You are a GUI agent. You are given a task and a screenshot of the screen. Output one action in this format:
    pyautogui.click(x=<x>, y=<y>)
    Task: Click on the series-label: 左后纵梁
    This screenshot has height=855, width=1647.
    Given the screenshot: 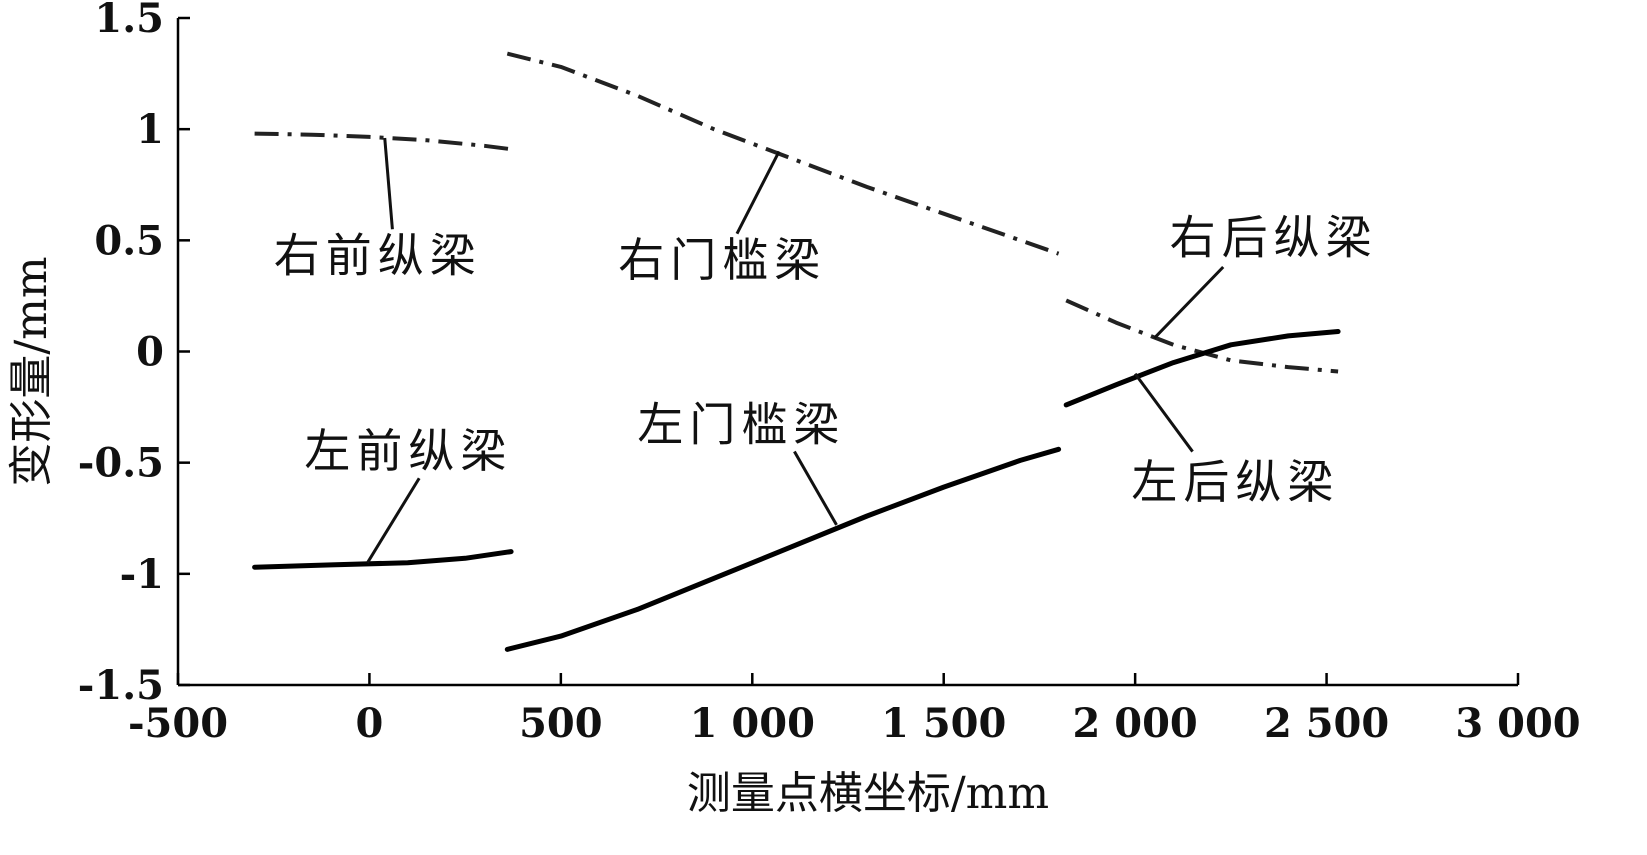 What is the action you would take?
    pyautogui.click(x=1235, y=482)
    